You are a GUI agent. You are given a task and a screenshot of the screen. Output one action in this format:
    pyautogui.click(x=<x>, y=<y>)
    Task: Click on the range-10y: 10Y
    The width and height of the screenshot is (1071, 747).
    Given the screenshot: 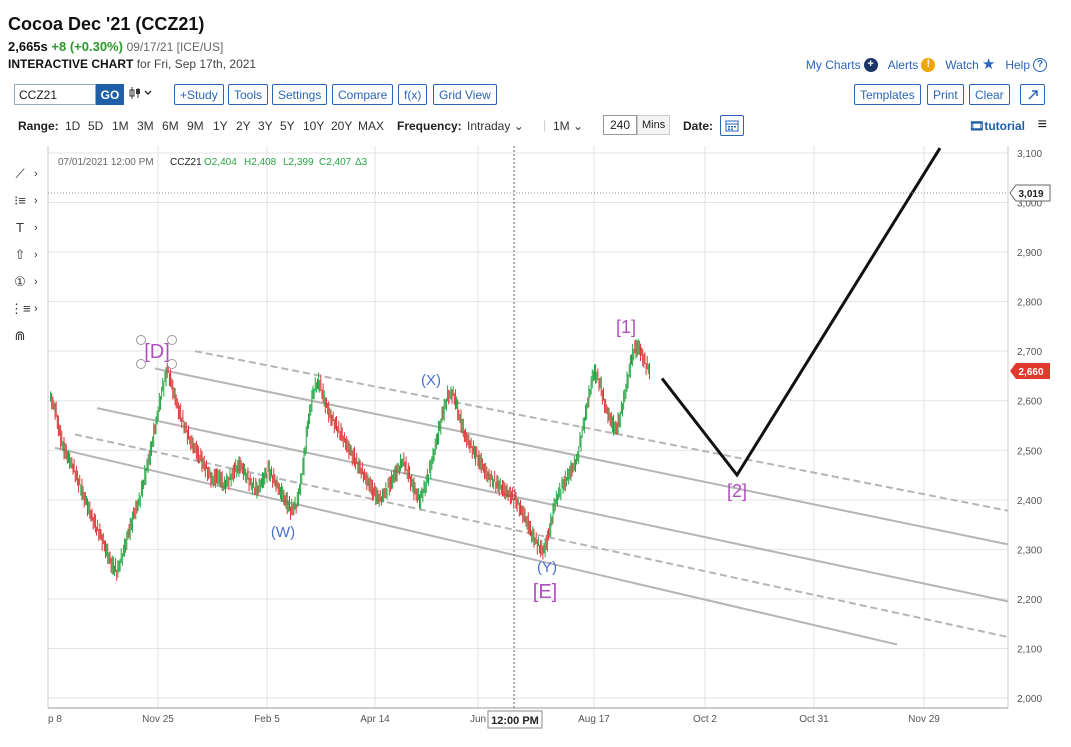 What is the action you would take?
    pyautogui.click(x=314, y=126)
    